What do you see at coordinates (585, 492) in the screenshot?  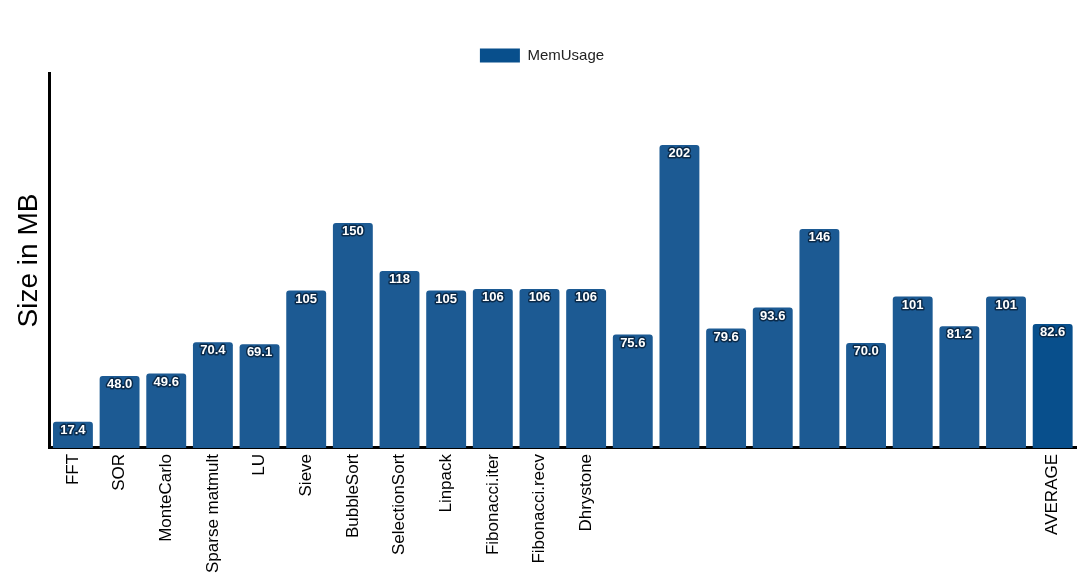 I see `x-tick-label: Dhrystone` at bounding box center [585, 492].